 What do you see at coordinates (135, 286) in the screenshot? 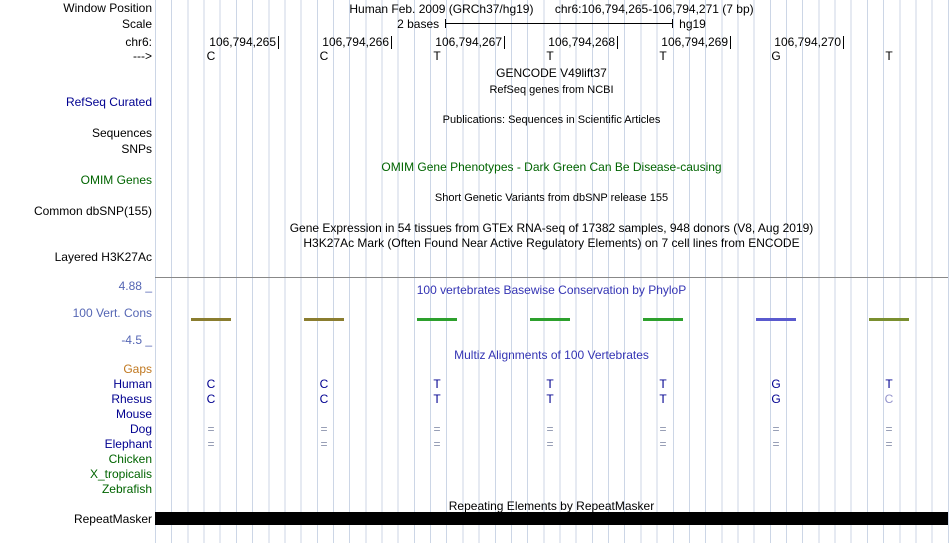
I see `cons-max-label: 4.88 _` at bounding box center [135, 286].